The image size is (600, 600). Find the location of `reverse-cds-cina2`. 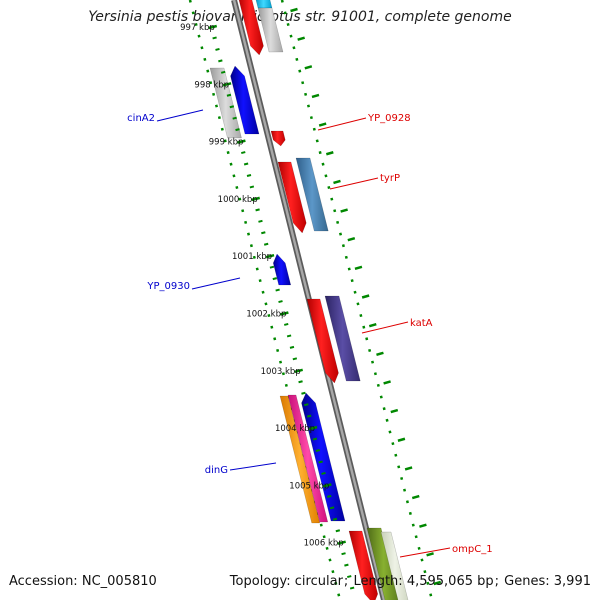

reverse-cds-cina2 is located at coordinates (245, 100).